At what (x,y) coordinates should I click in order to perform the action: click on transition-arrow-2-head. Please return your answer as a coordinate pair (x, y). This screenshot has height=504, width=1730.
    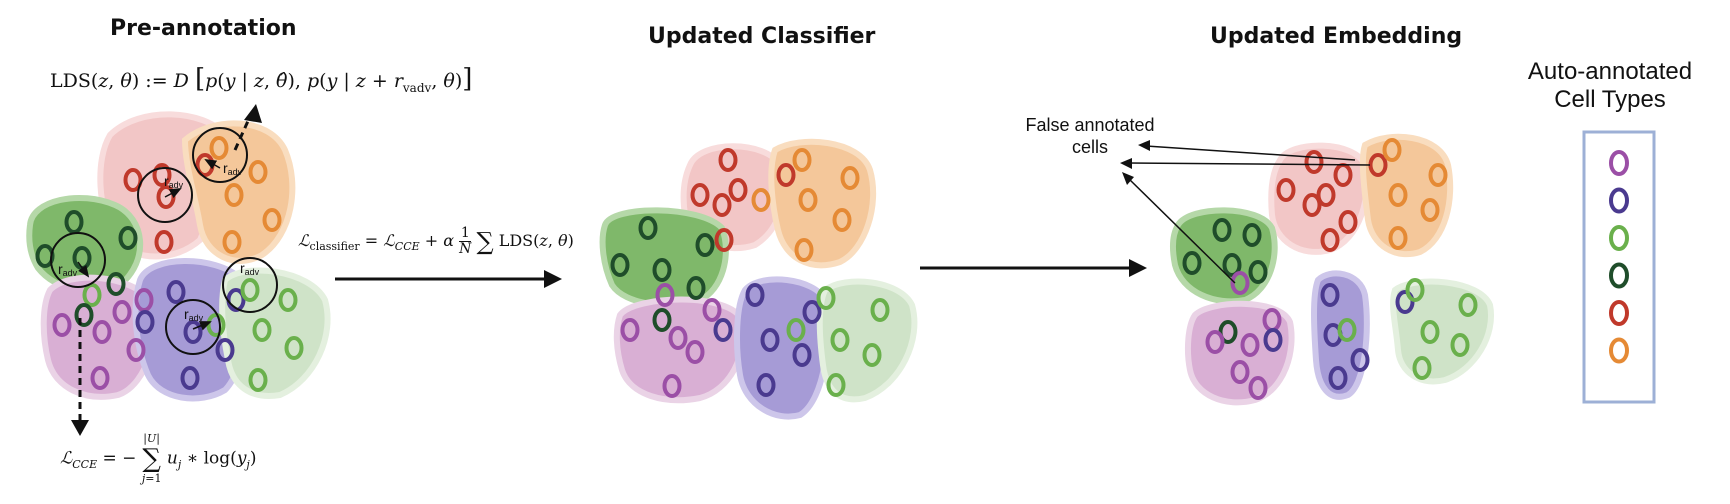
    Looking at the image, I should click on (1138, 268).